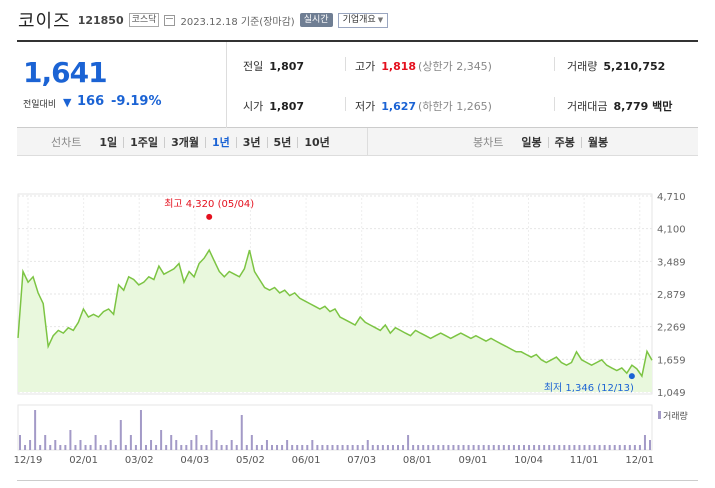  Describe the element at coordinates (221, 142) in the screenshot. I see `period-1y: 1년` at that location.